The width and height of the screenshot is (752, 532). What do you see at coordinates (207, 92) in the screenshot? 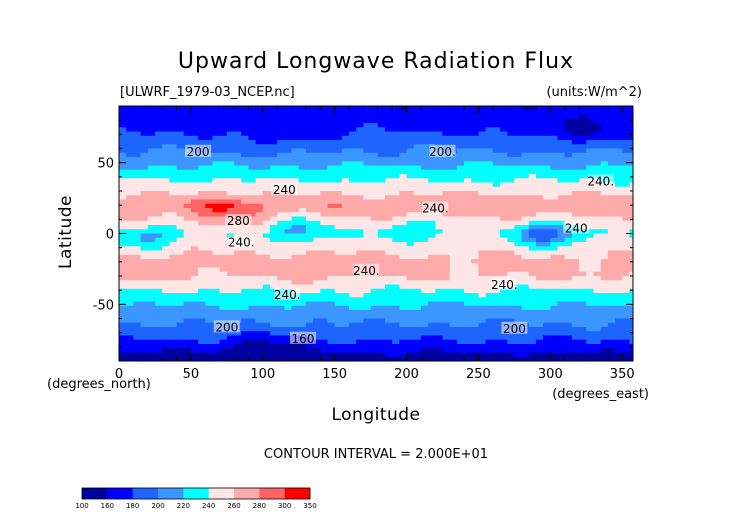
I see `file-label: [ULWRF_1979-03_NCEP.nc]` at bounding box center [207, 92].